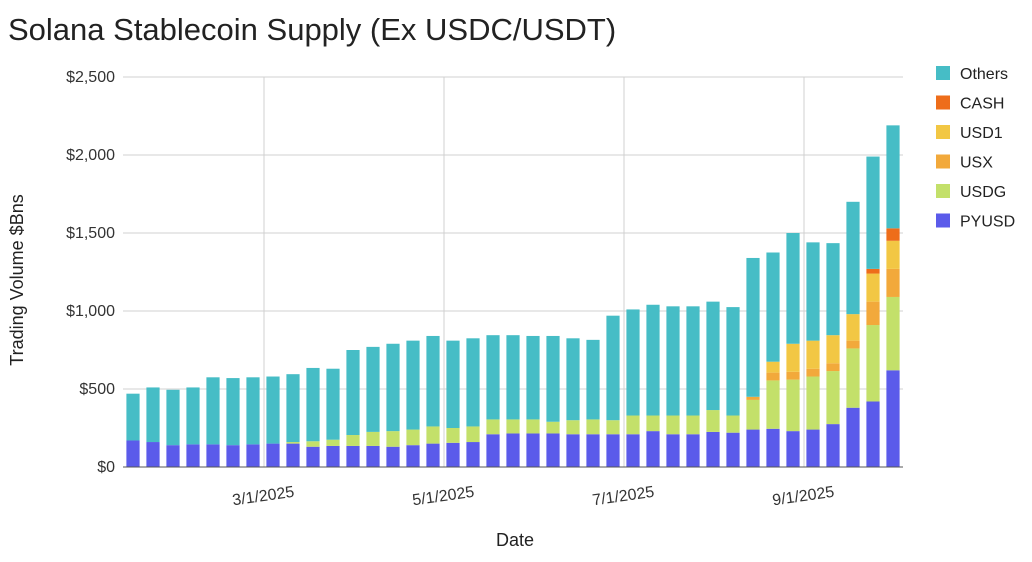 Image resolution: width=1032 pixels, height=562 pixels. I want to click on legend-label-cash: CASH, so click(982, 104).